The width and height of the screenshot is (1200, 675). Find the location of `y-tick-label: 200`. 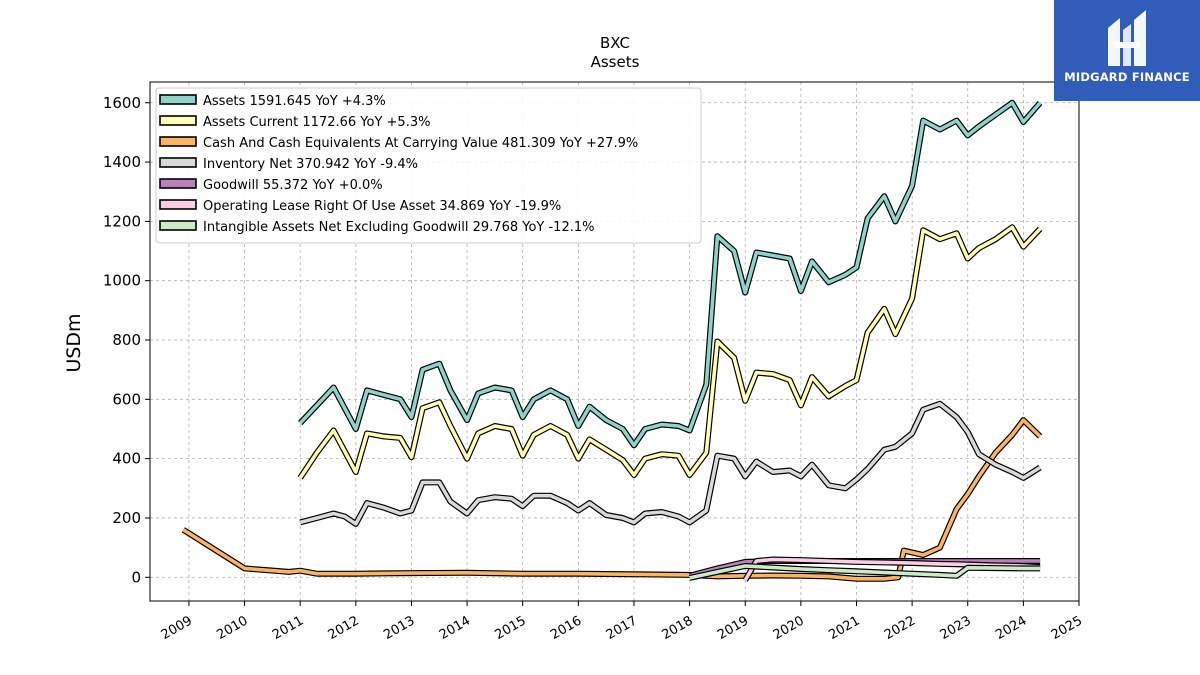

y-tick-label: 200 is located at coordinates (126, 518).